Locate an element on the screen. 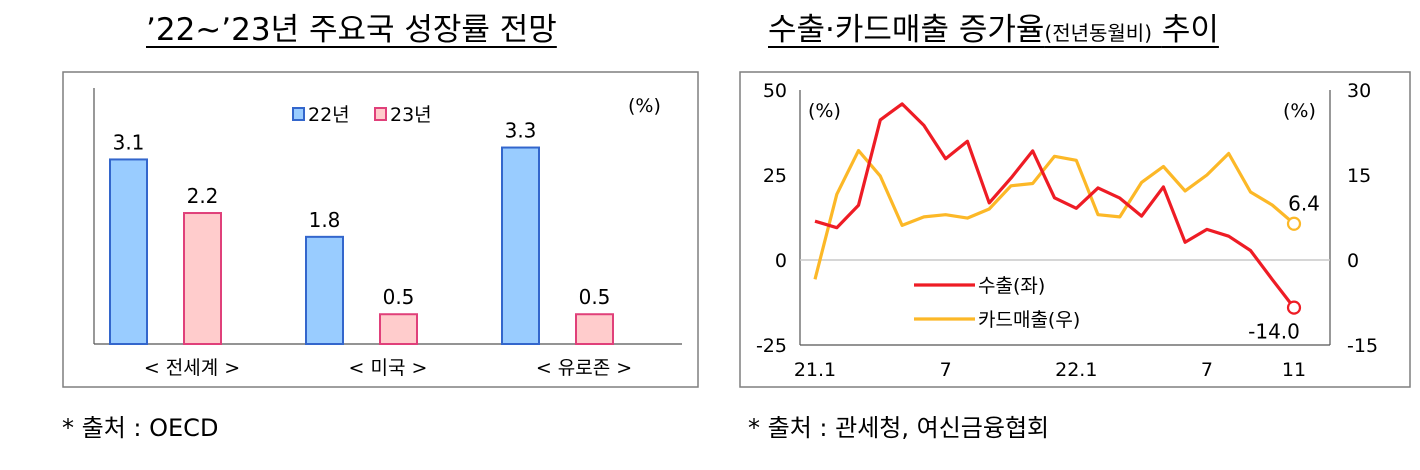 Image resolution: width=1420 pixels, height=470 pixels. line-end-label-0: -14.0 is located at coordinates (1274, 332).